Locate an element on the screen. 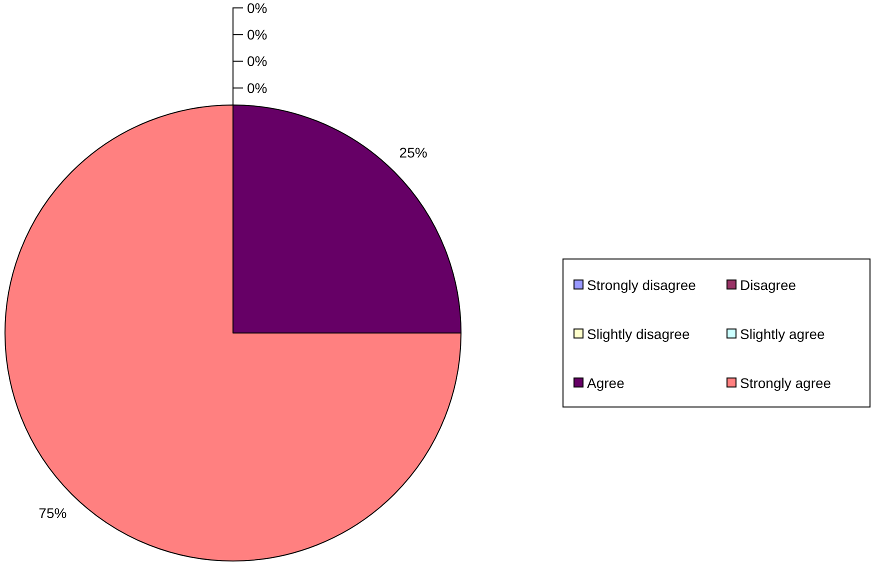 The width and height of the screenshot is (872, 562). legend-label: Slightly disagree is located at coordinates (638, 334).